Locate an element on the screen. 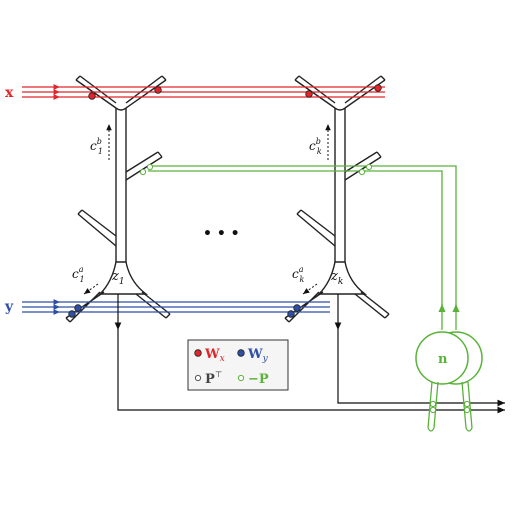  legend-negp-swatch is located at coordinates (241, 378).